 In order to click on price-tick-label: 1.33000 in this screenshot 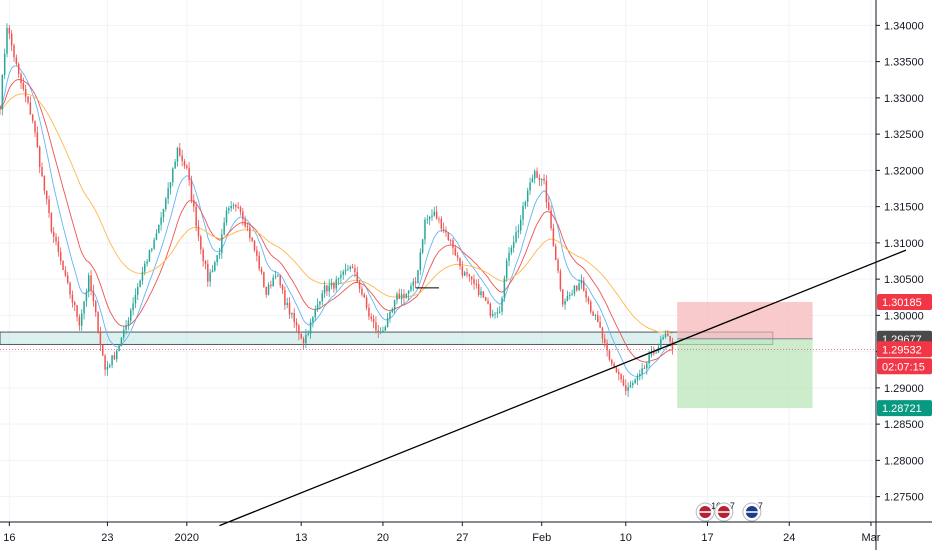, I will do `click(904, 99)`.